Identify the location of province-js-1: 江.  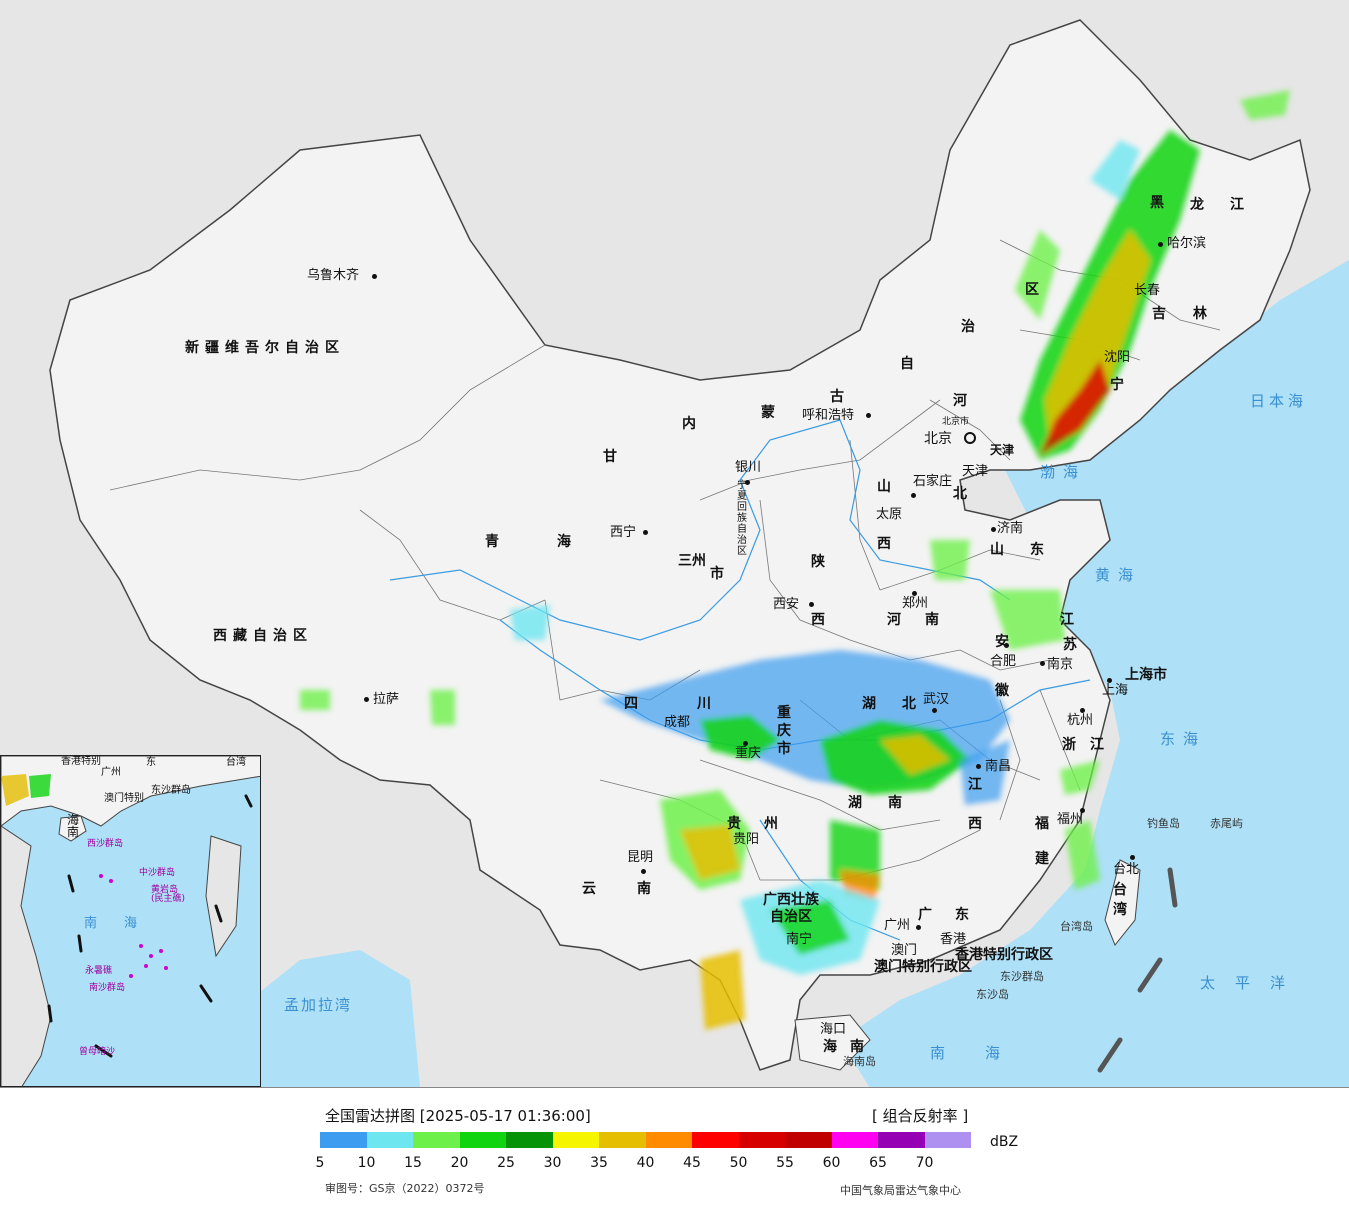
(1067, 620).